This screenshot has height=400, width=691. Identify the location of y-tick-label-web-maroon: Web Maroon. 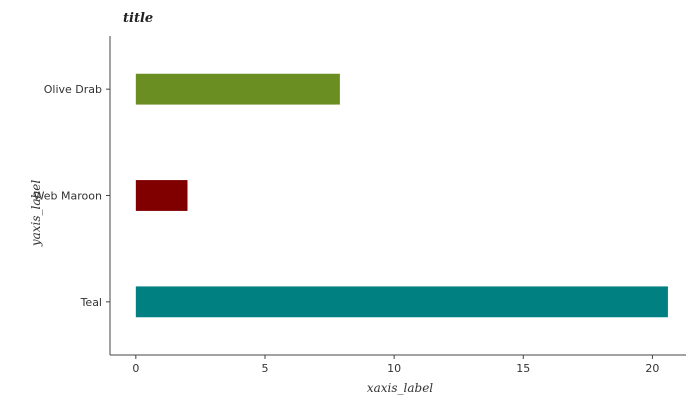
(68, 196).